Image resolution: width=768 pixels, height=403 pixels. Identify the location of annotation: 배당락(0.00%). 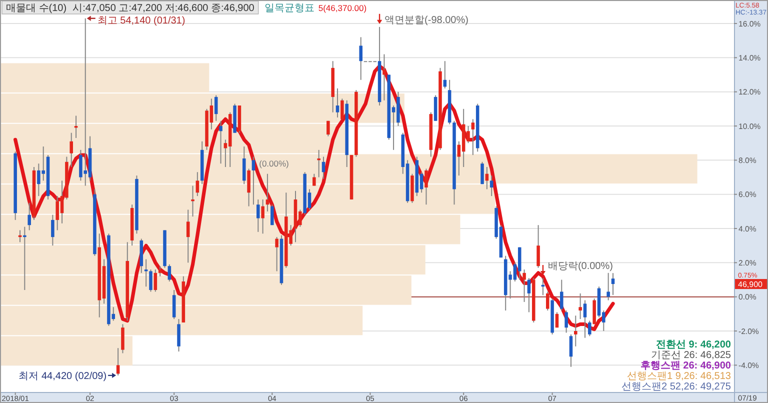
(580, 266).